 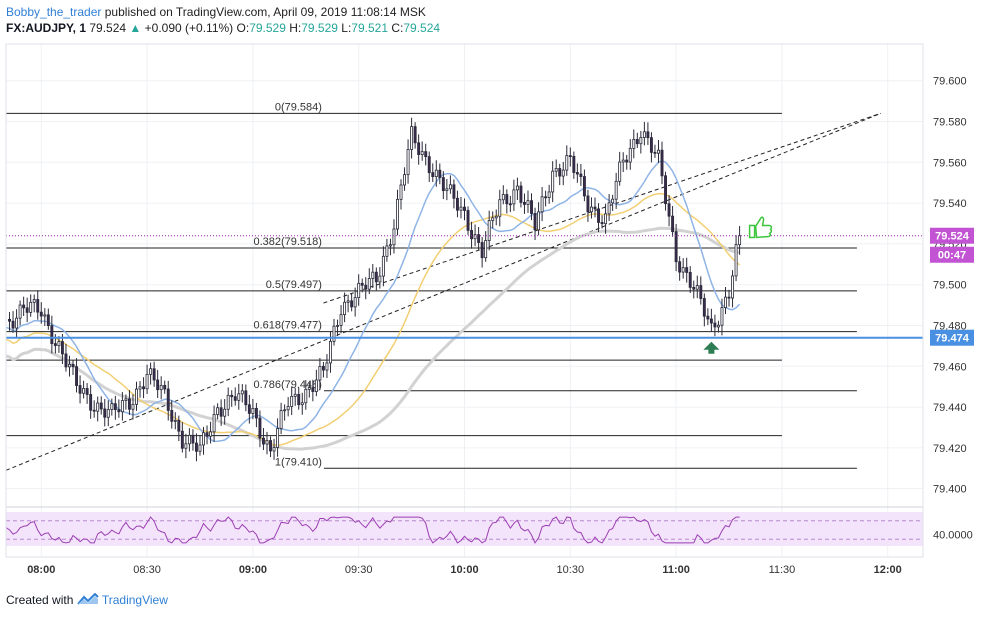 I want to click on time-tick-label: 09:00, so click(x=253, y=570).